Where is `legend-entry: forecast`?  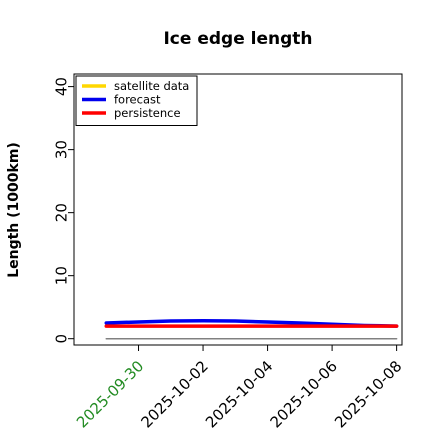
legend-entry: forecast is located at coordinates (137, 100).